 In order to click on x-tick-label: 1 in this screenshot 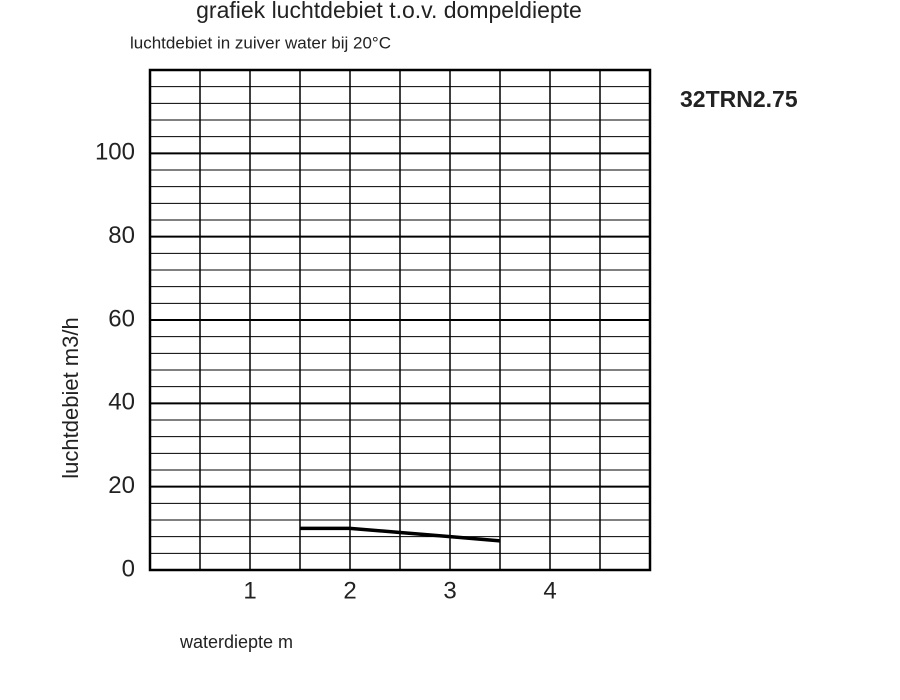, I will do `click(249, 590)`.